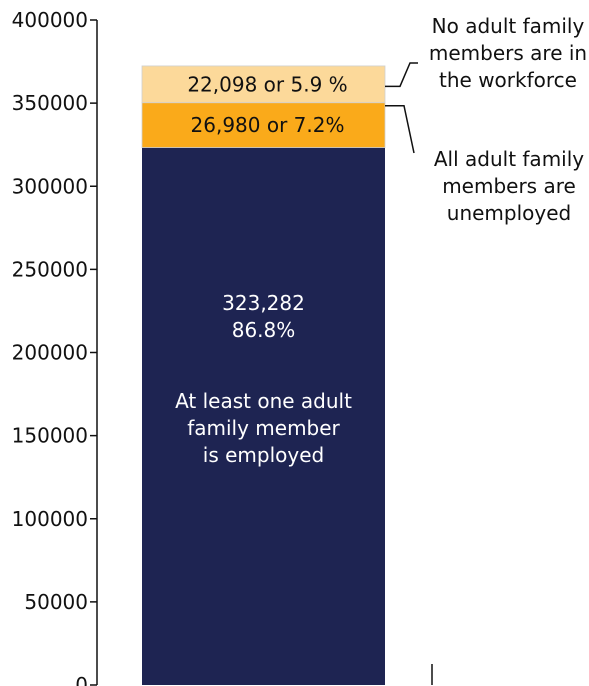 The image size is (589, 686). What do you see at coordinates (268, 125) in the screenshot?
I see `segment-label-unemployed: 26,980 or 7.2%` at bounding box center [268, 125].